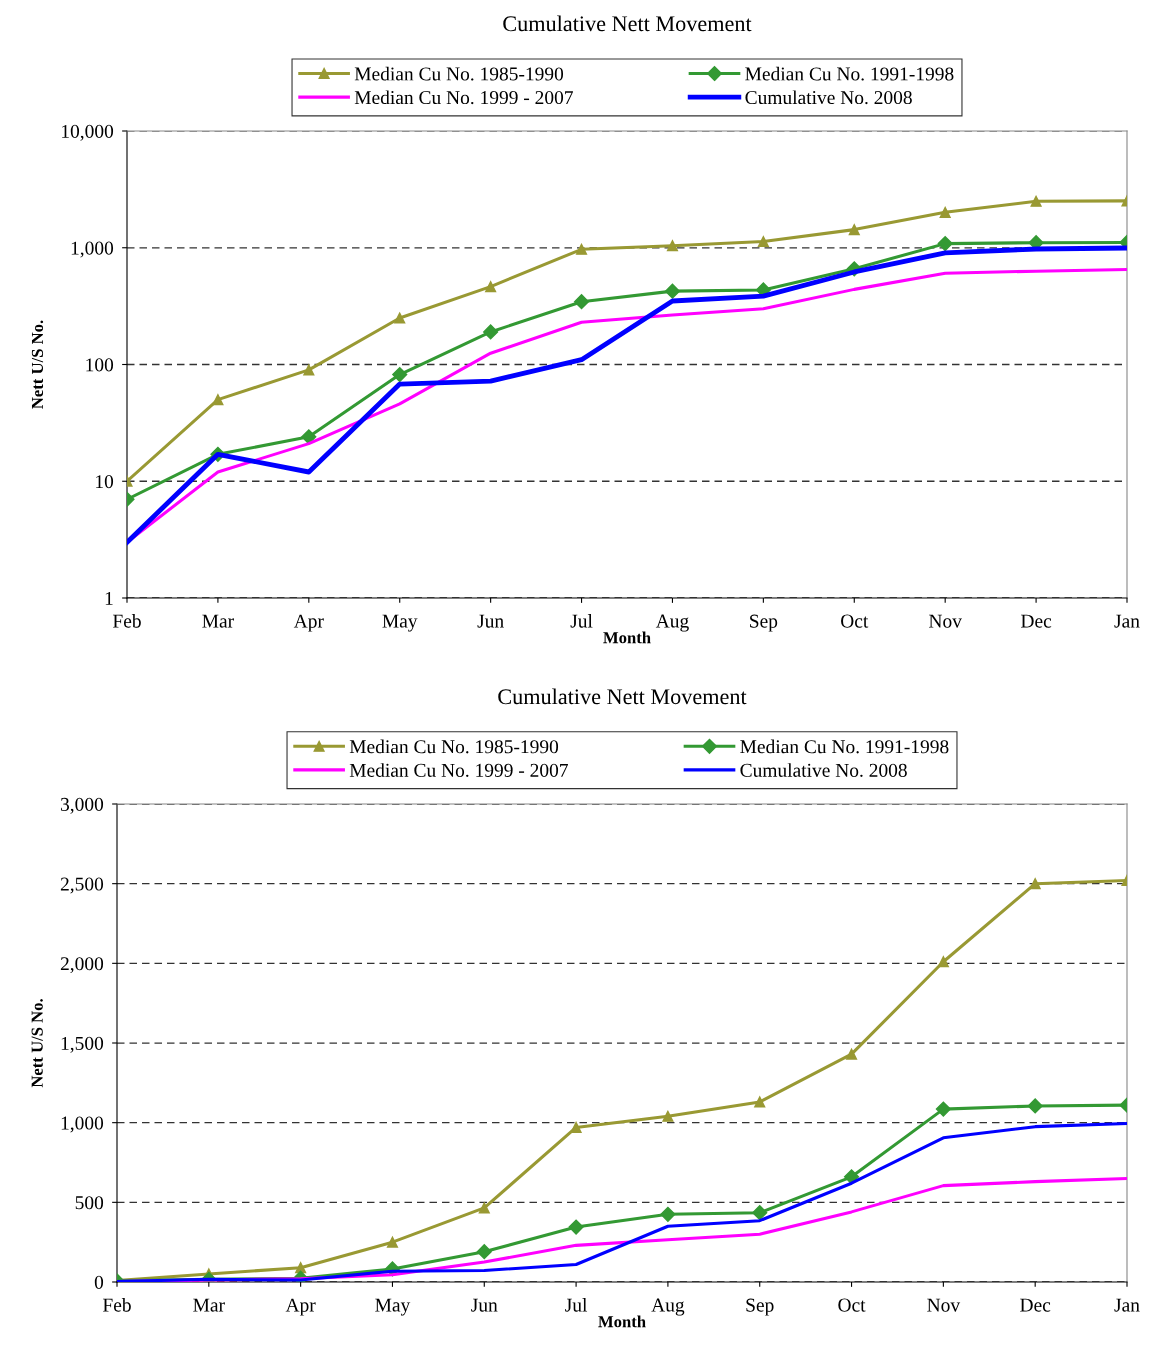 The image size is (1155, 1349). I want to click on y-tick-label: 2,500, so click(82, 885).